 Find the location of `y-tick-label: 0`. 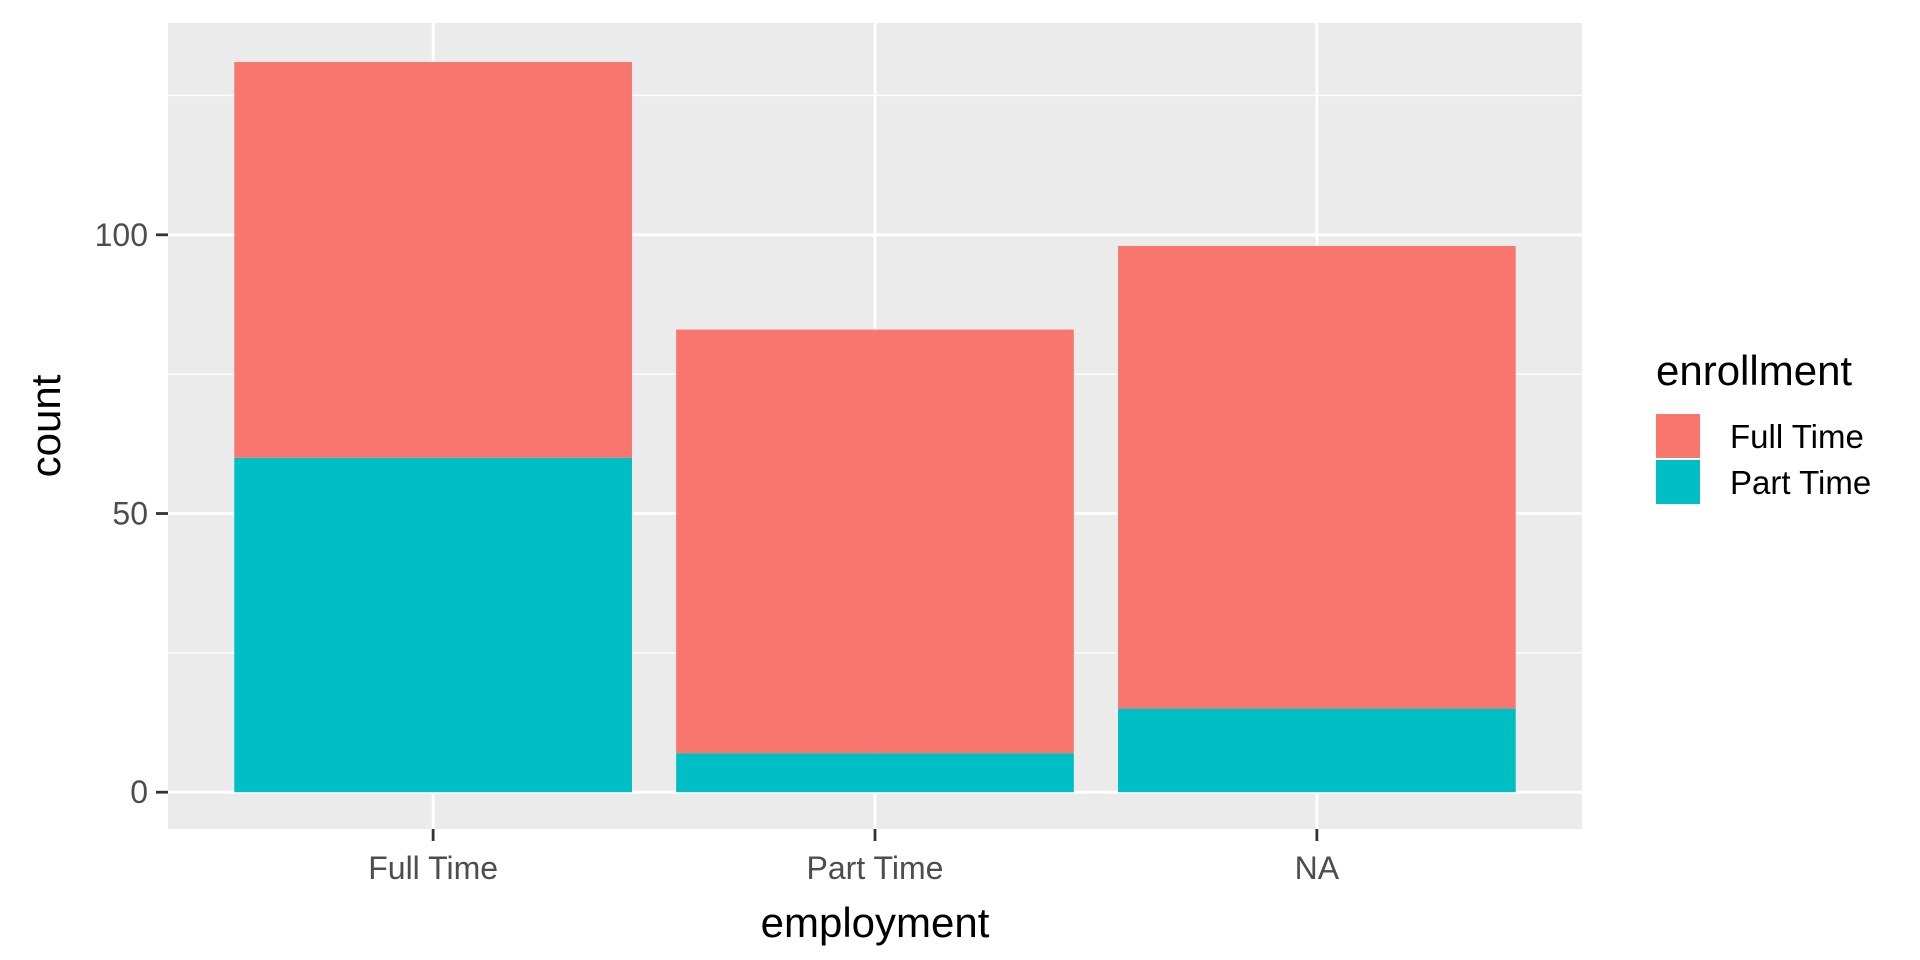

y-tick-label: 0 is located at coordinates (139, 792).